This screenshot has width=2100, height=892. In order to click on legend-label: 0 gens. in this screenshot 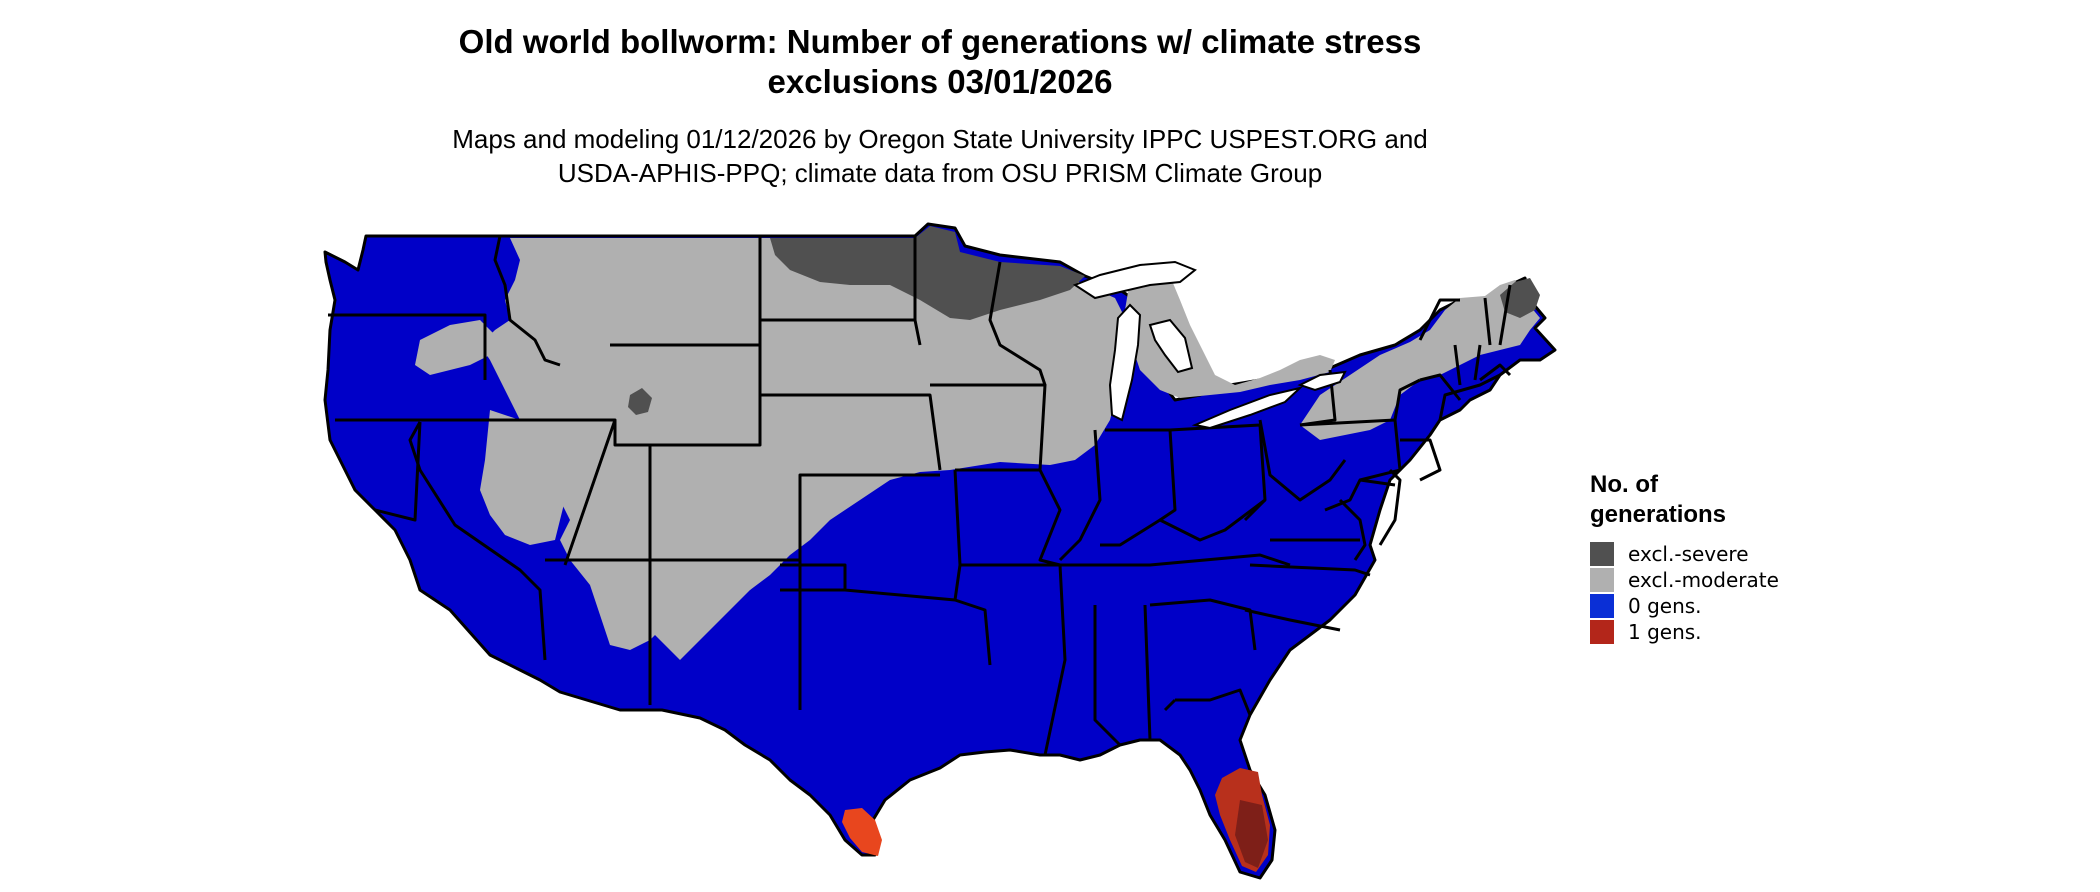, I will do `click(1665, 606)`.